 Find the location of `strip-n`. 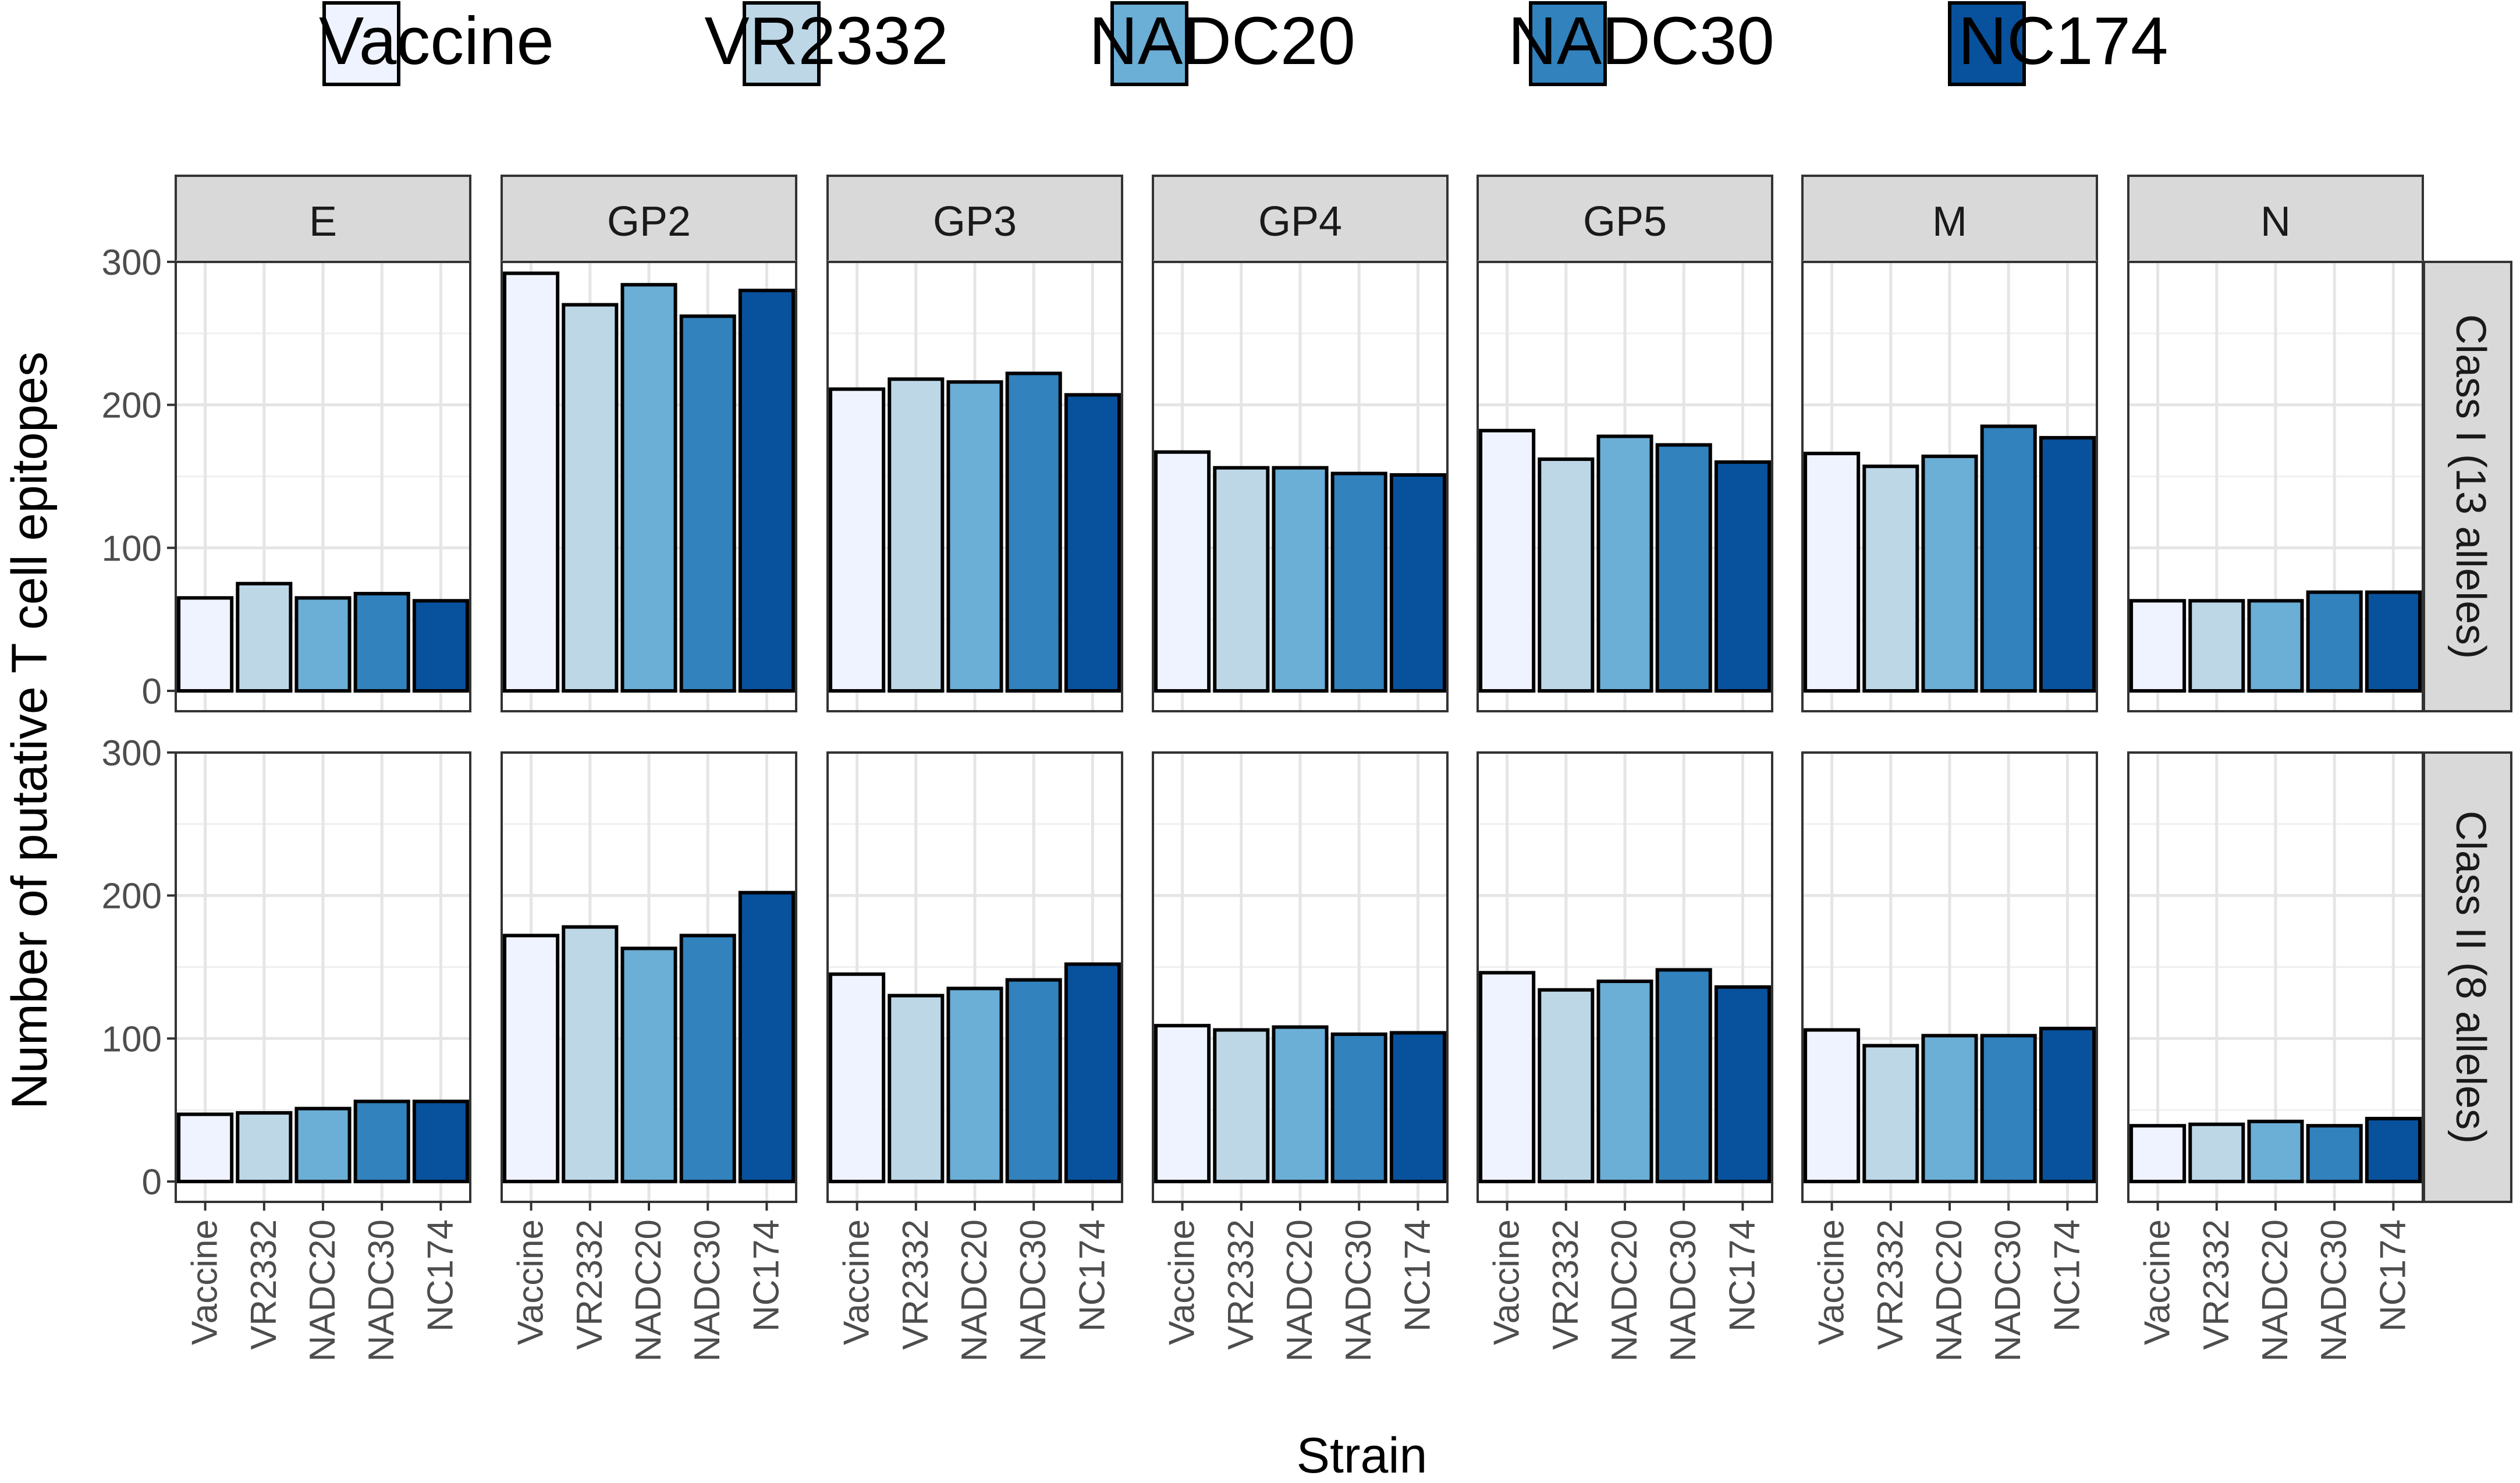

strip-n is located at coordinates (2275, 219).